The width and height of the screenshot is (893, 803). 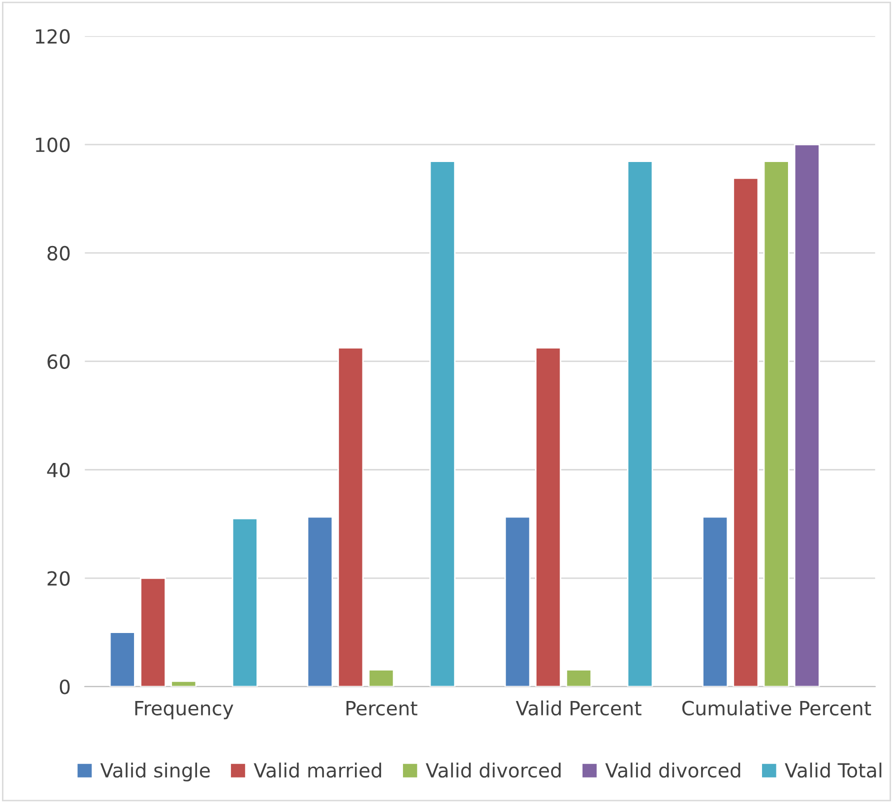 What do you see at coordinates (53, 144) in the screenshot?
I see `y-tick-label: 100` at bounding box center [53, 144].